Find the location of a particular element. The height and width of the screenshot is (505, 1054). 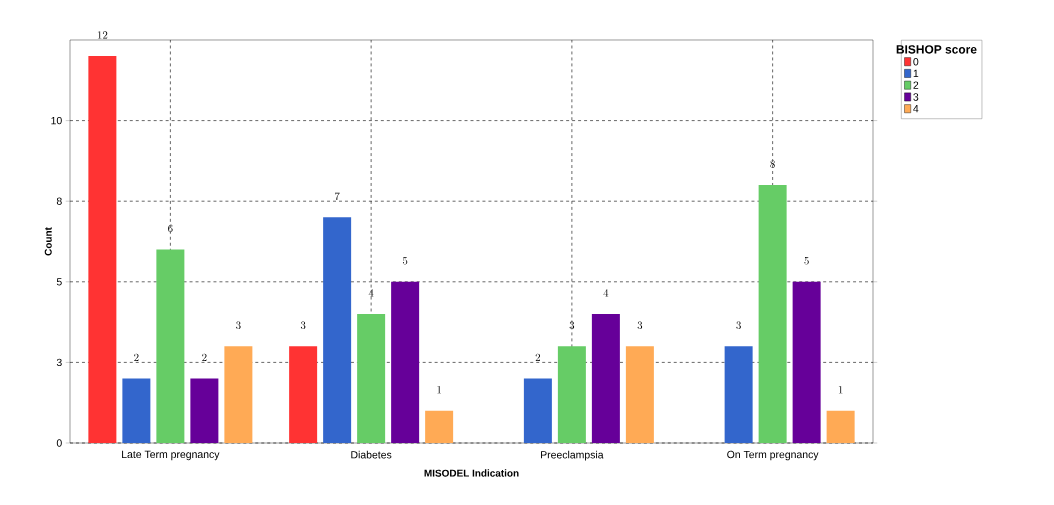

legend-label: 1 is located at coordinates (916, 73).